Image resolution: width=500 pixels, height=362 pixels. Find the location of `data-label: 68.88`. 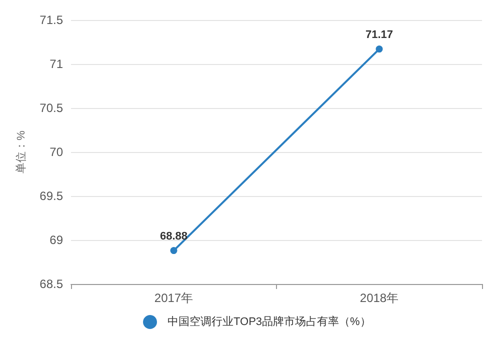

data-label: 68.88 is located at coordinates (174, 236).